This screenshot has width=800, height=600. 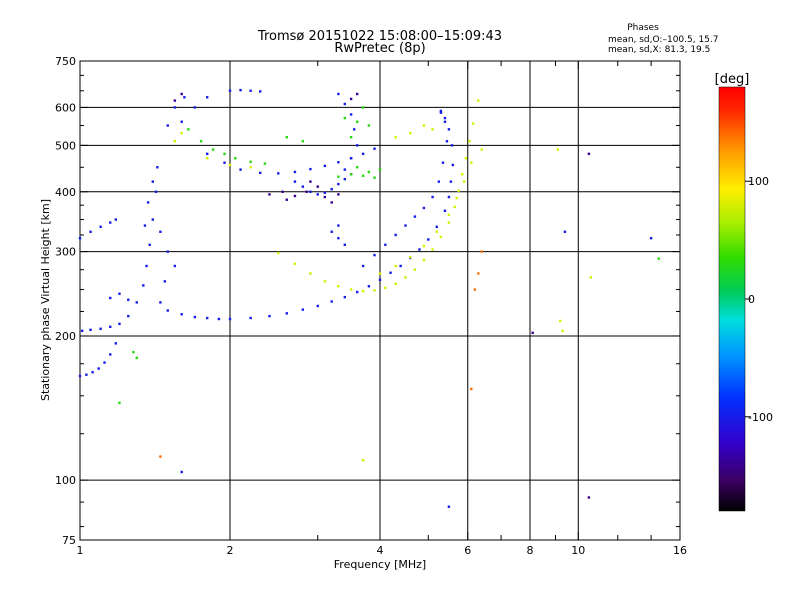 What do you see at coordinates (732, 299) in the screenshot?
I see `colorbar-gradient` at bounding box center [732, 299].